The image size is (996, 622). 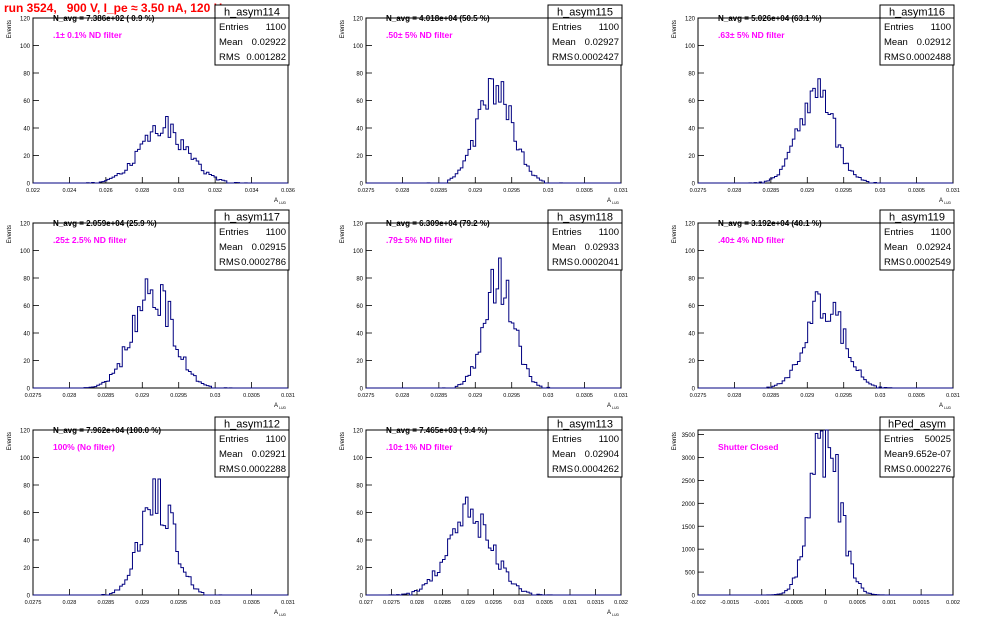 What do you see at coordinates (917, 13) in the screenshot?
I see `histogram-title: h_asym116` at bounding box center [917, 13].